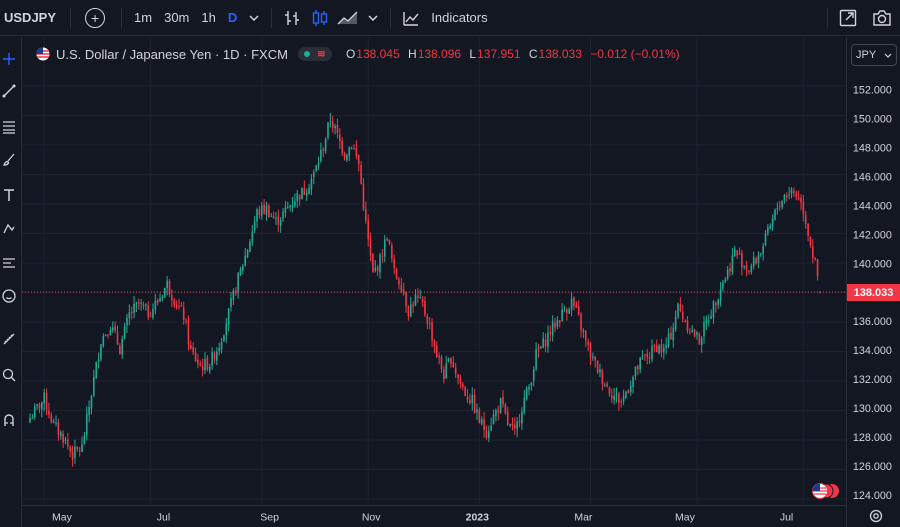  What do you see at coordinates (434, 516) in the screenshot?
I see `time-axis: May Jul Sep Nov 2023 Mar May Jul` at bounding box center [434, 516].